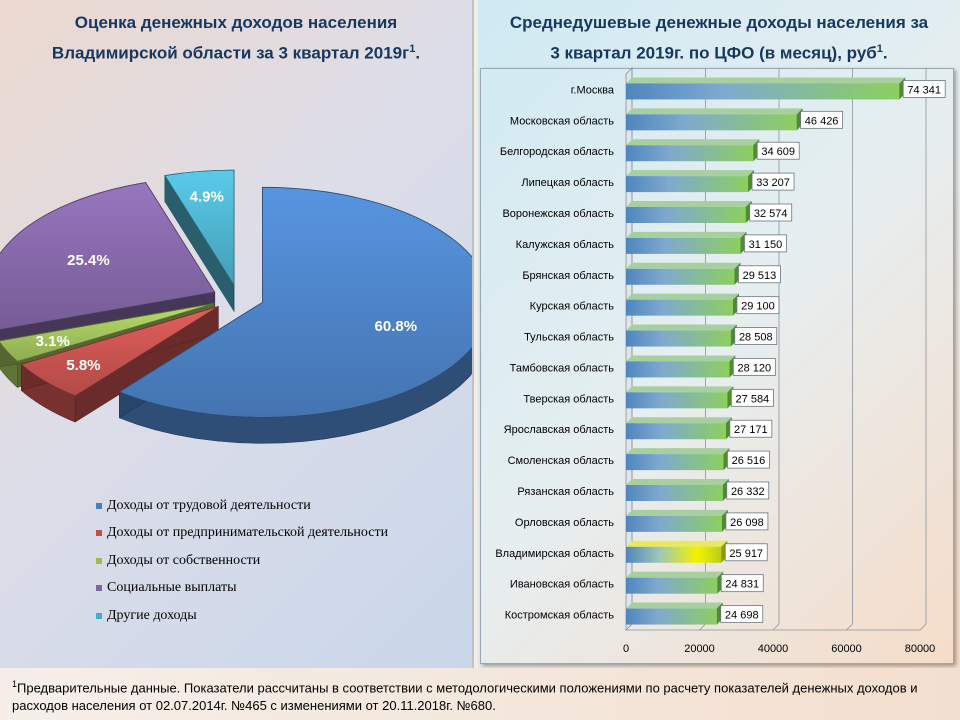 This screenshot has height=720, width=960. I want to click on category-label: Орловская область, so click(564, 523).